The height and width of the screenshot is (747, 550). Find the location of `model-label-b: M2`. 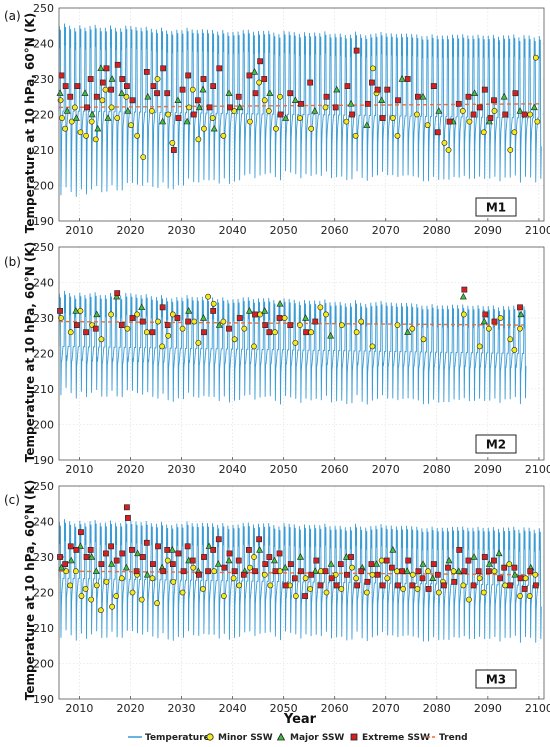

model-label-b: M2 is located at coordinates (496, 445).